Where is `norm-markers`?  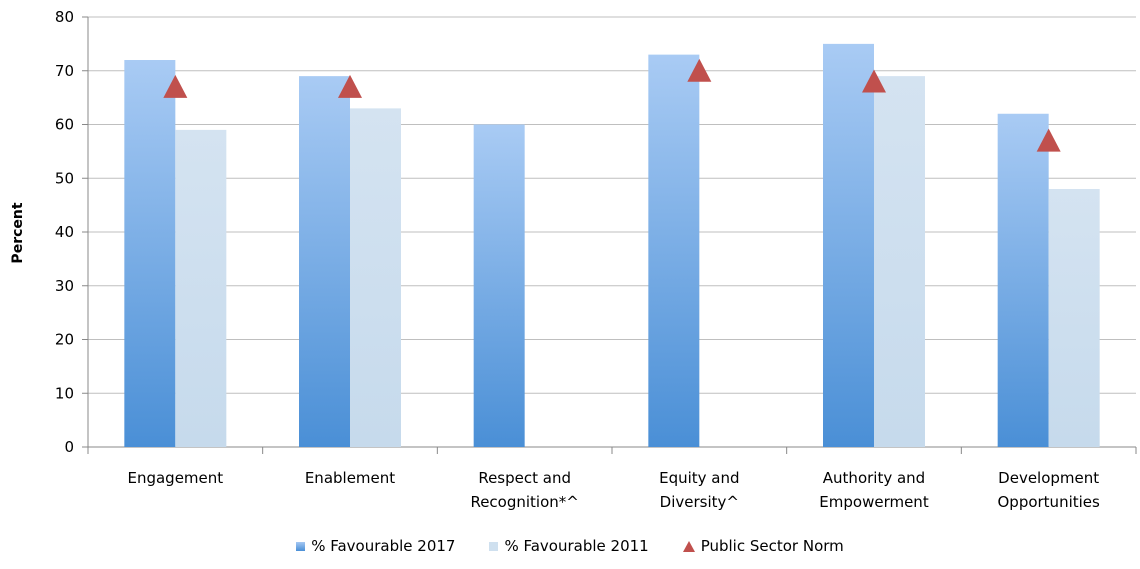 norm-markers is located at coordinates (612, 105).